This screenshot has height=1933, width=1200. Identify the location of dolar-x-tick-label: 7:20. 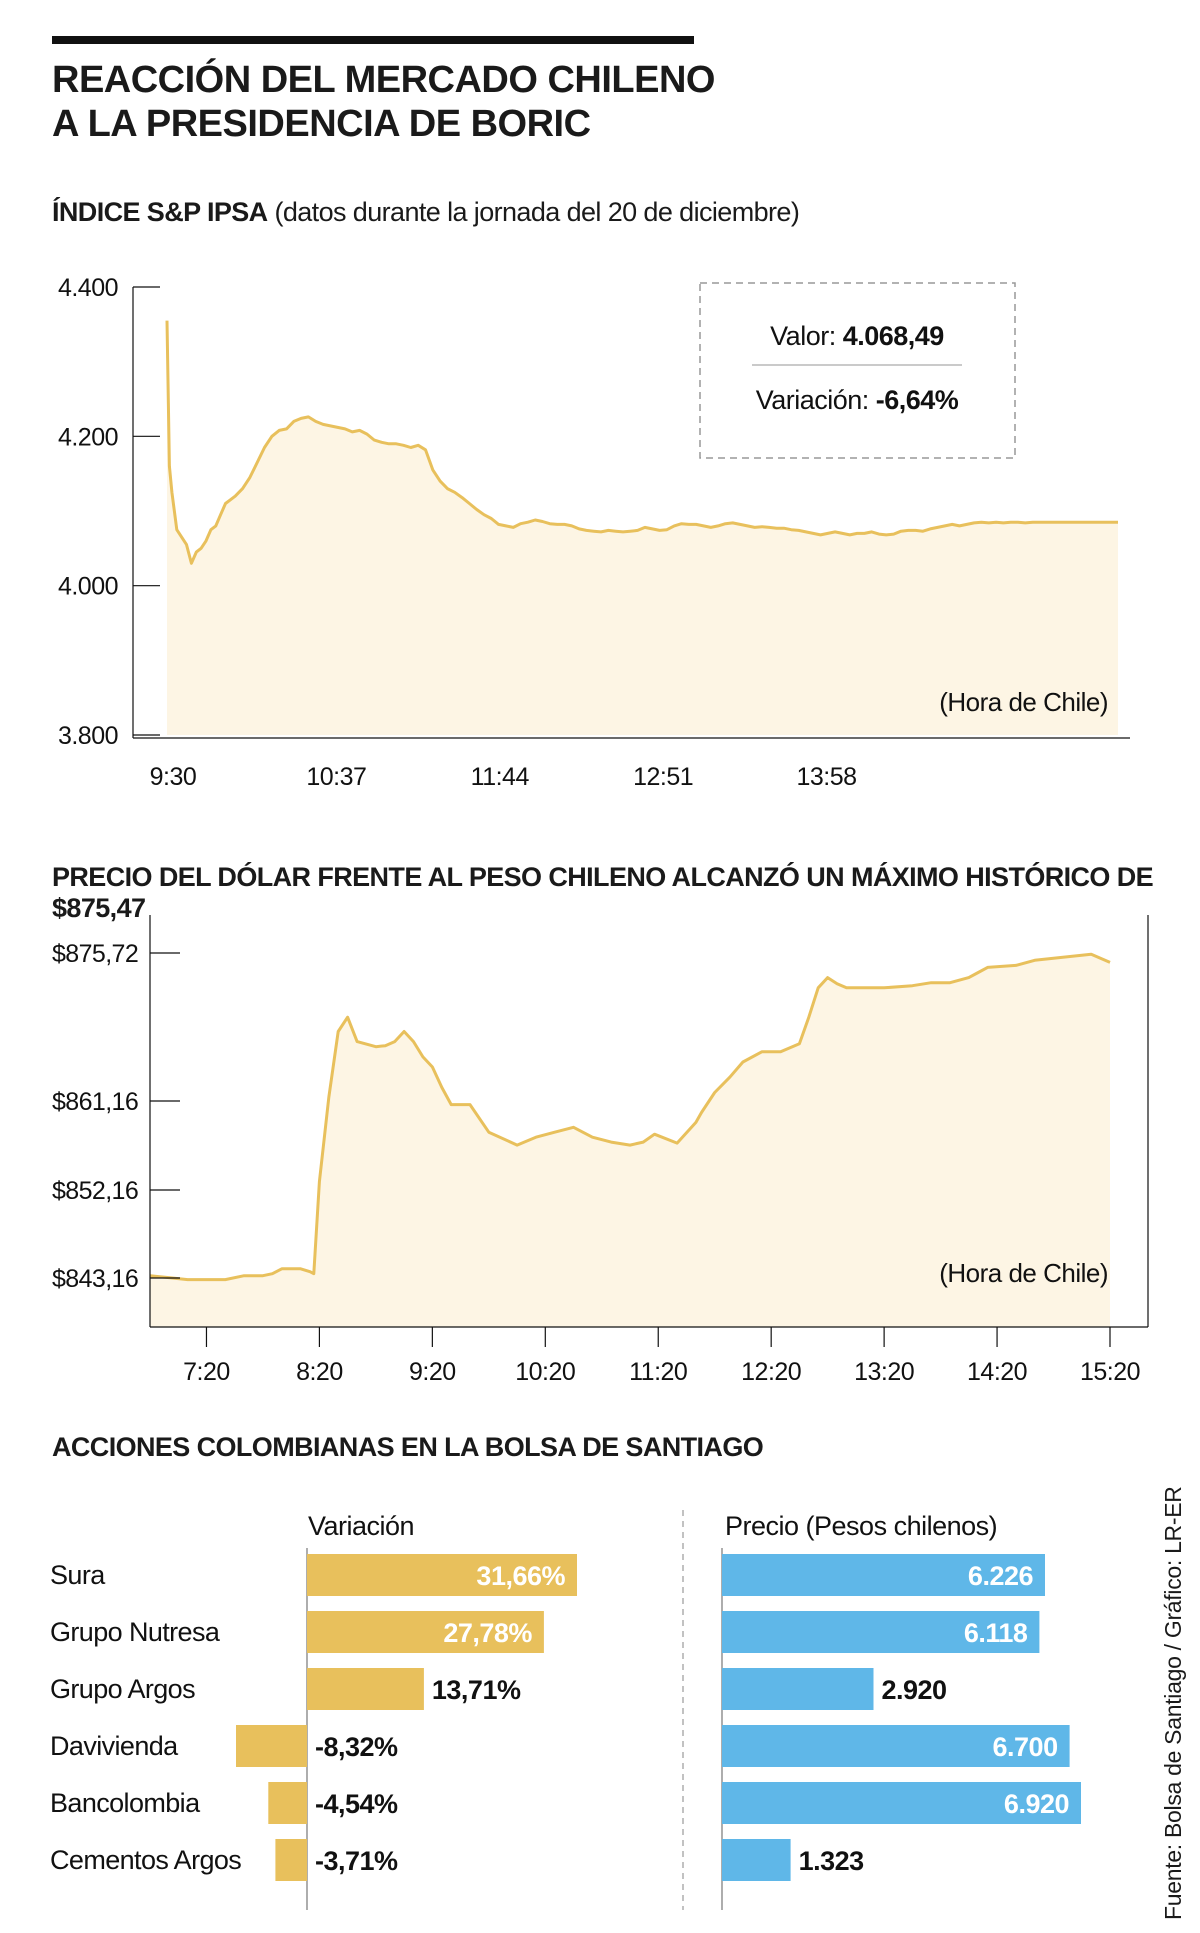
(206, 1371).